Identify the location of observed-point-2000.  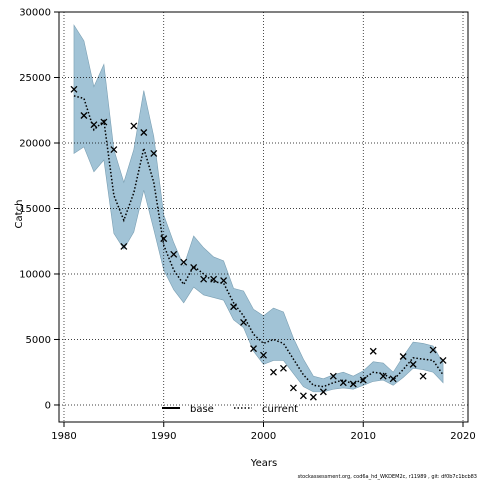
(263, 355).